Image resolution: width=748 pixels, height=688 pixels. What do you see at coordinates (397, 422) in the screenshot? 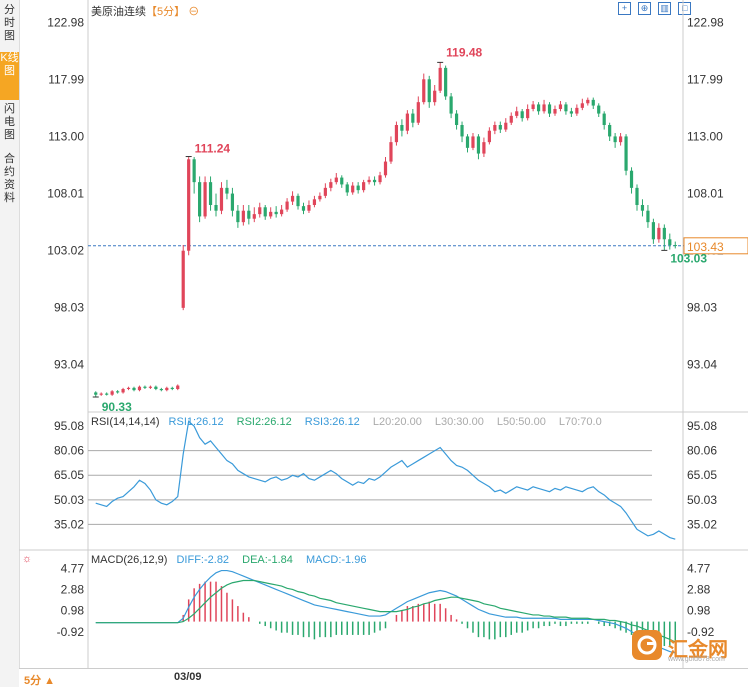
I see `l20-value: L20:20.00` at bounding box center [397, 422].